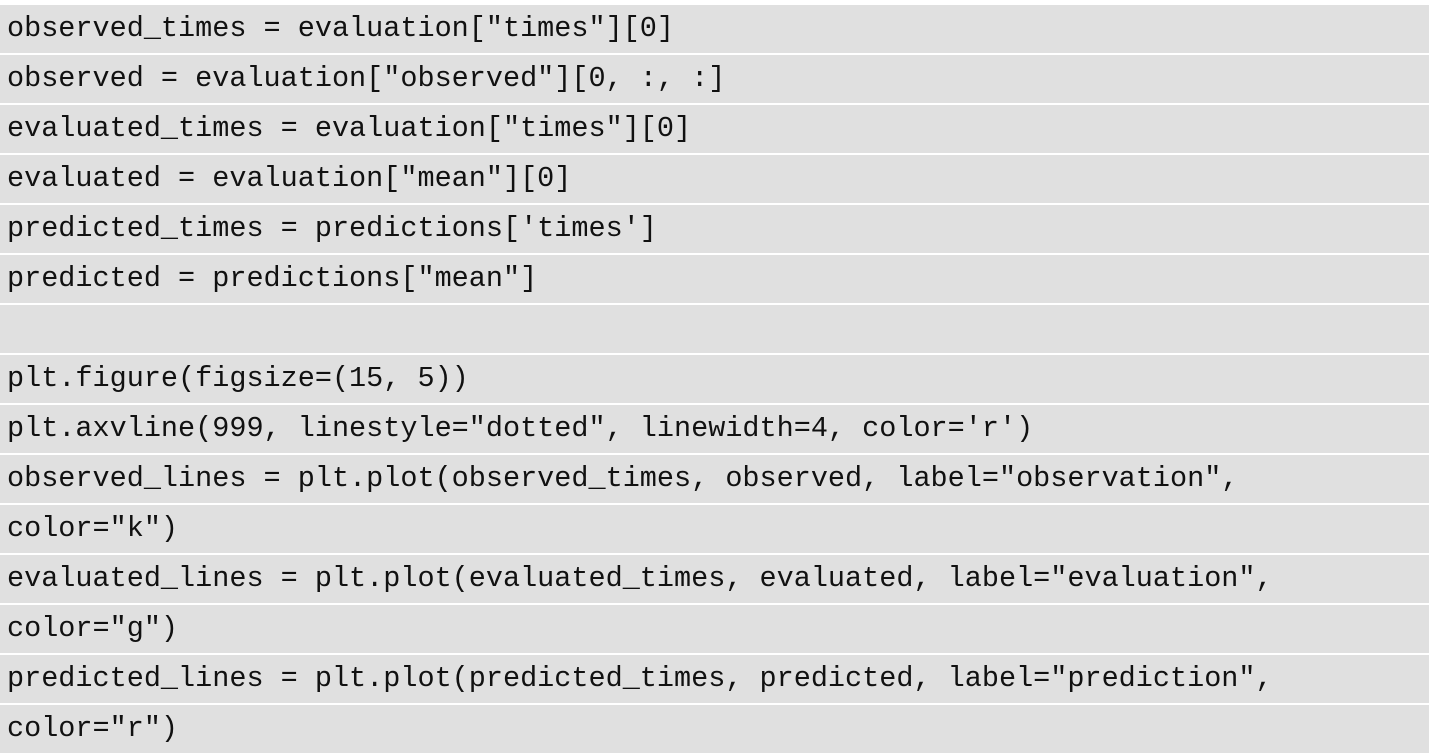 The image size is (1429, 753). What do you see at coordinates (714, 329) in the screenshot?
I see `code-line-blank` at bounding box center [714, 329].